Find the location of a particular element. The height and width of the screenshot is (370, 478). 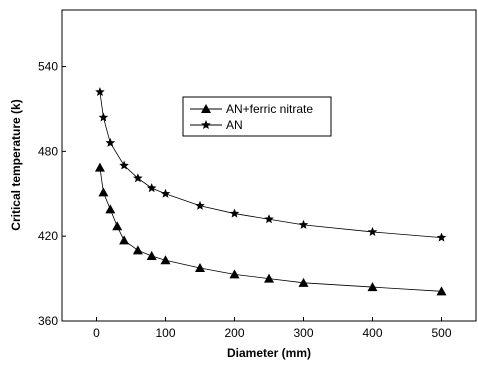

x-tick-label: 0 is located at coordinates (96, 333).